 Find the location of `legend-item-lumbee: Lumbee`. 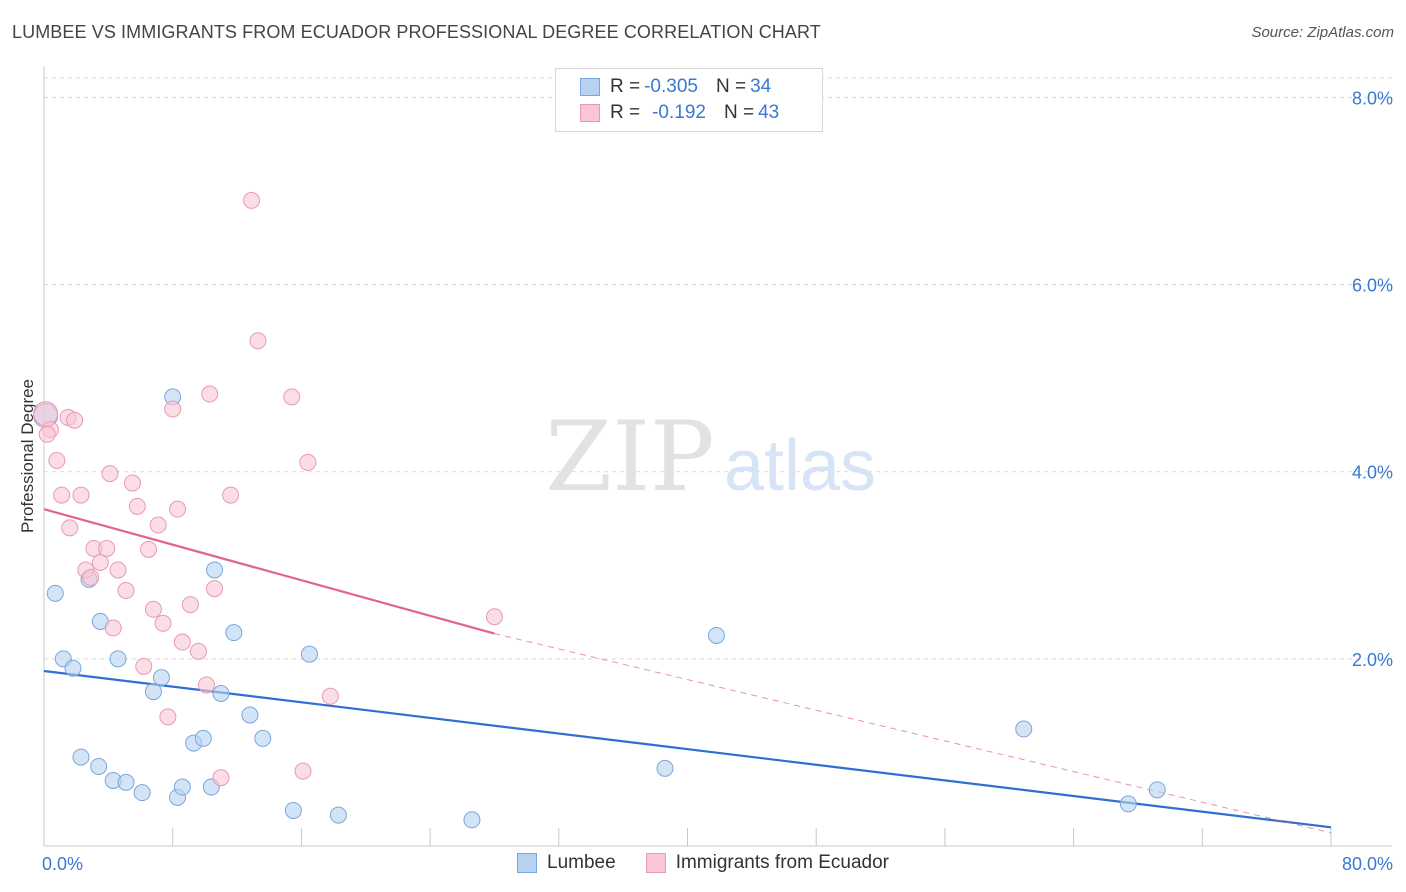

legend-item-lumbee: Lumbee is located at coordinates (566, 863).